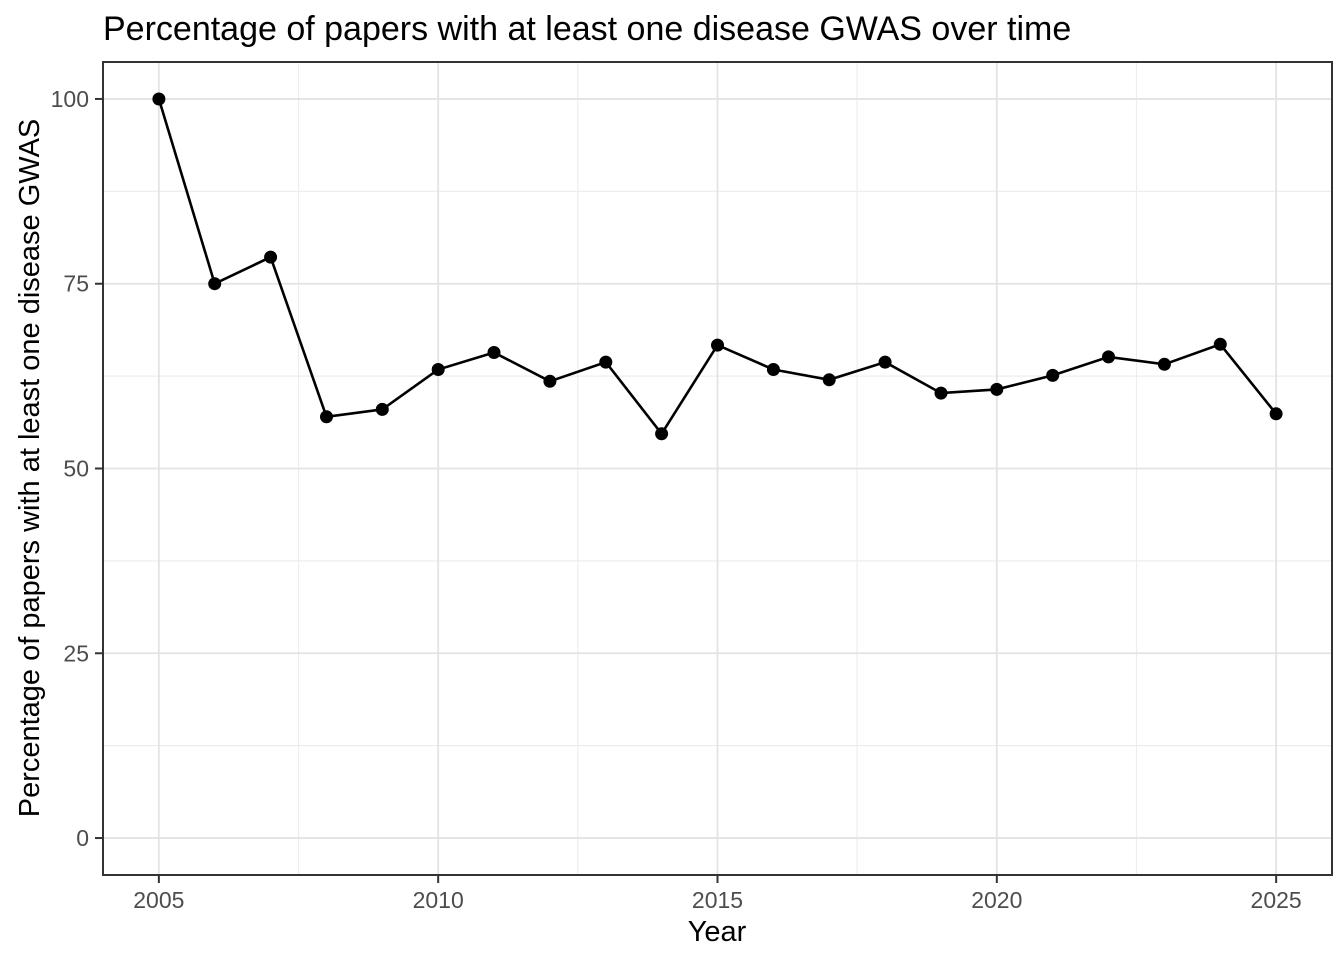 The height and width of the screenshot is (960, 1344). Describe the element at coordinates (773, 369) in the screenshot. I see `data-point-2016` at that location.